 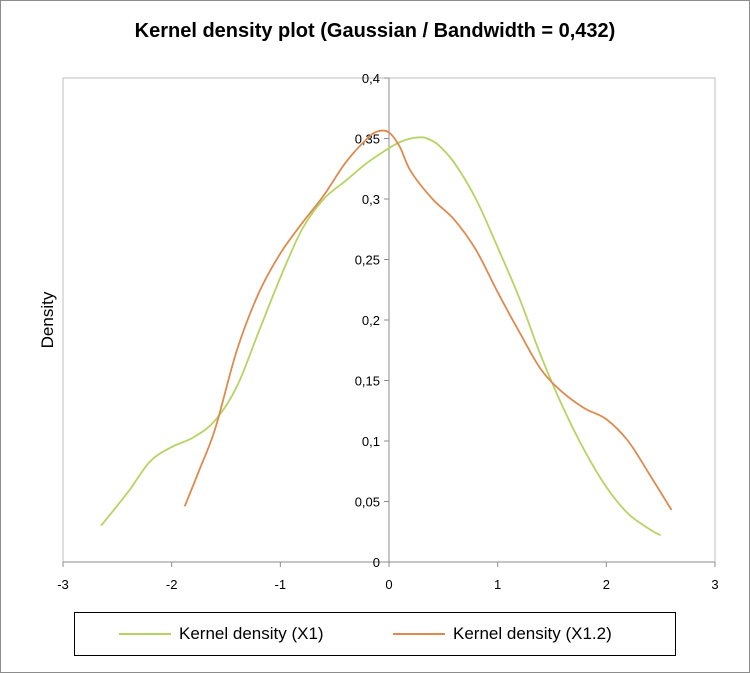 What do you see at coordinates (63, 584) in the screenshot?
I see `x-tick-label: -3` at bounding box center [63, 584].